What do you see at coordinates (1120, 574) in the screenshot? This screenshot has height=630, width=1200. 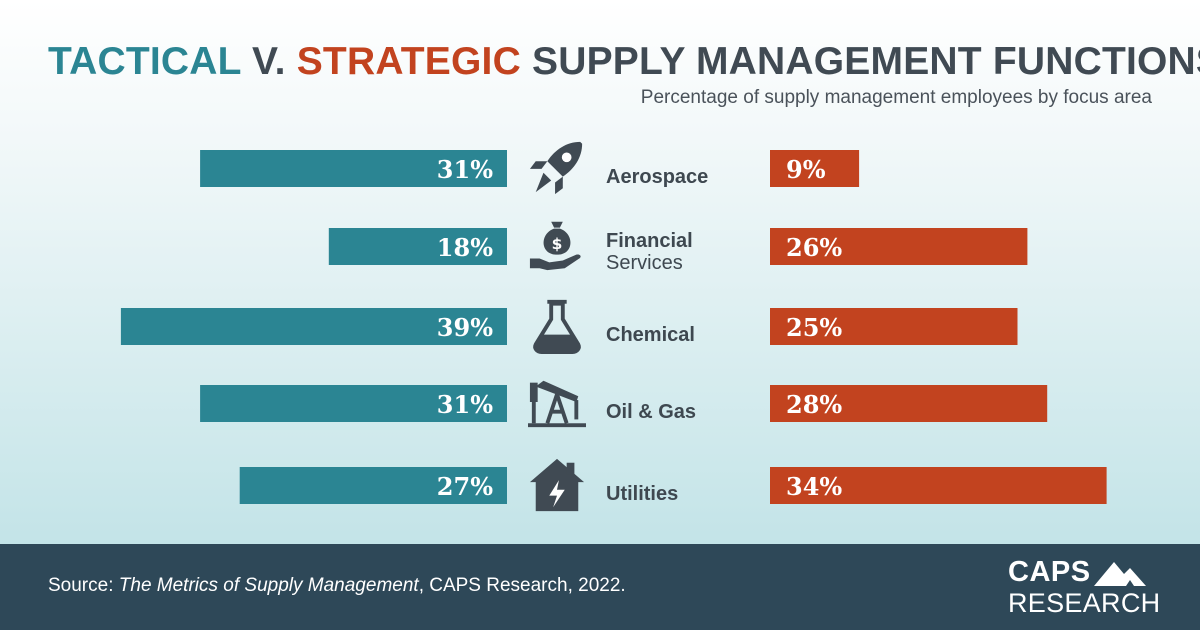 I see `mountain-logo-icon` at bounding box center [1120, 574].